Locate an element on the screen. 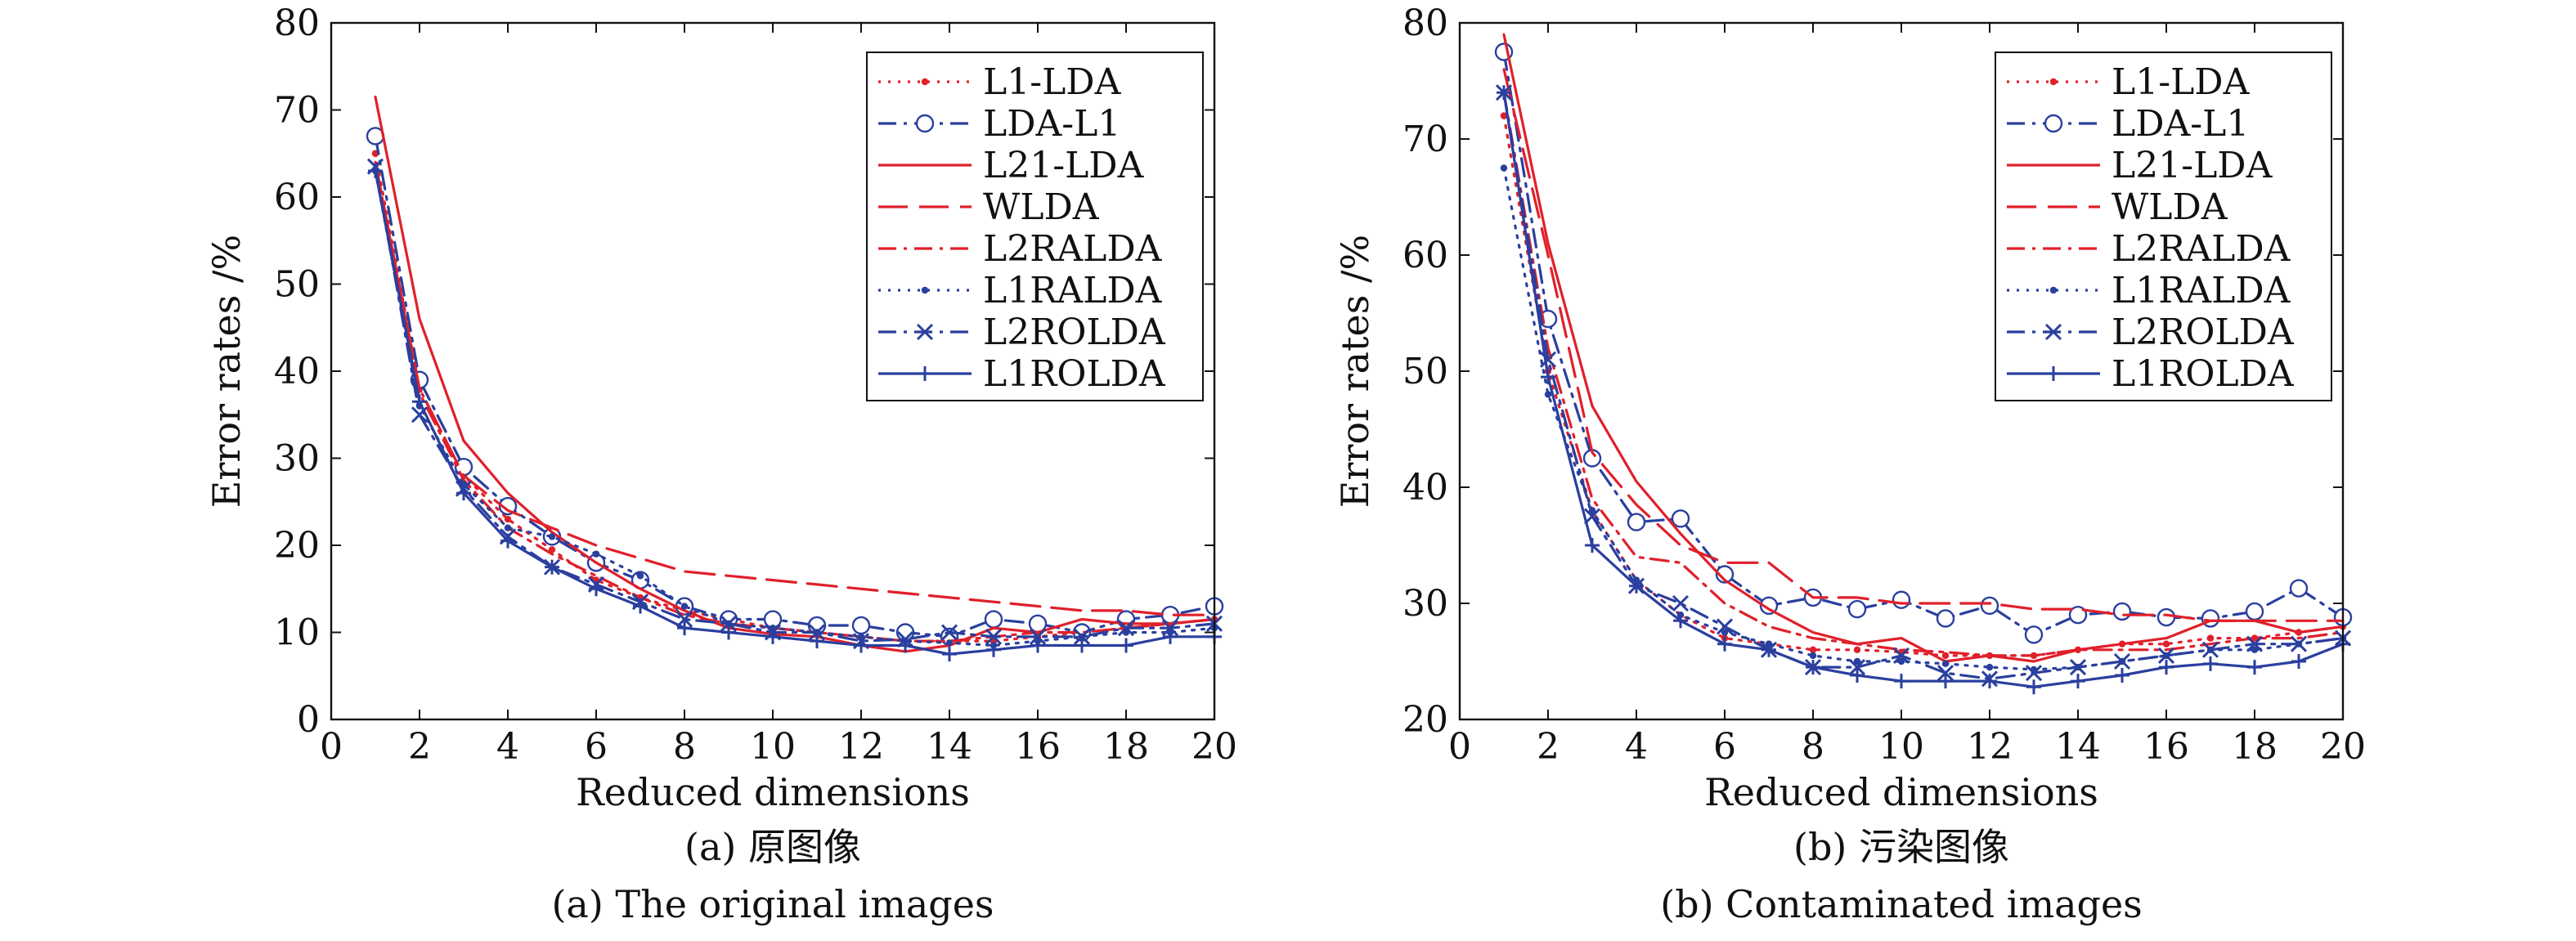 Image resolution: width=2576 pixels, height=941 pixels. chart-a-xtick-label-0: 0 is located at coordinates (331, 747).